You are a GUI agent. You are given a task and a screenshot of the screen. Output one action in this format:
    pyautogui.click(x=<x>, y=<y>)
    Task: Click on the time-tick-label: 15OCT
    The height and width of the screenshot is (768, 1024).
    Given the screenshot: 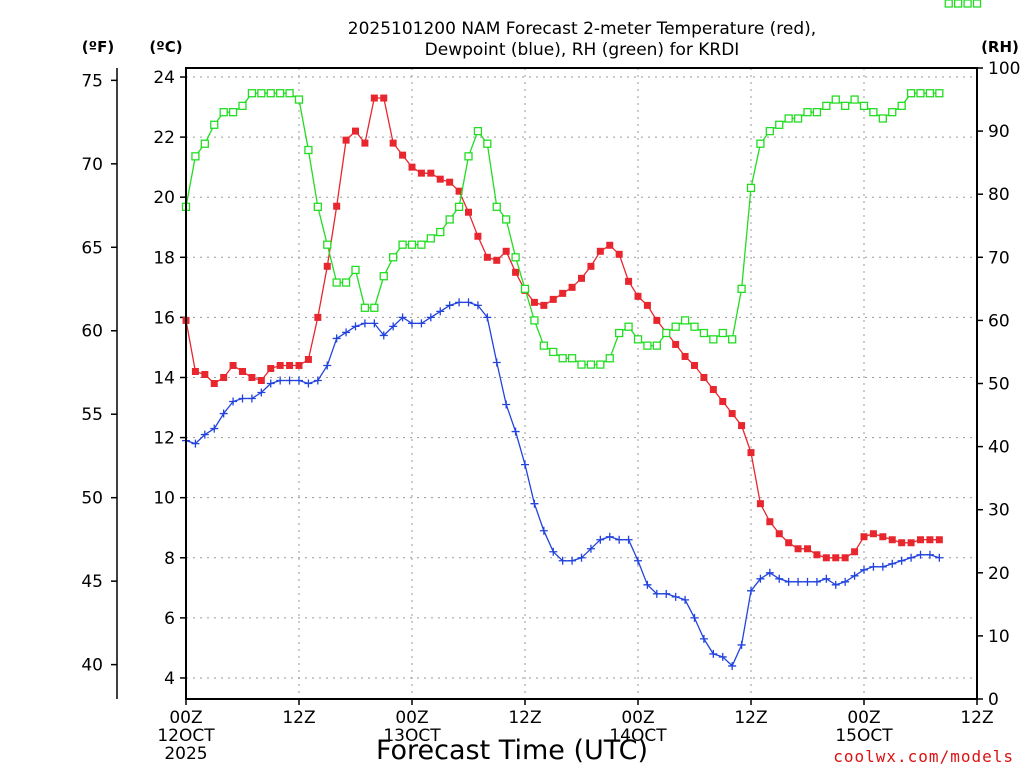 What is the action you would take?
    pyautogui.click(x=864, y=736)
    